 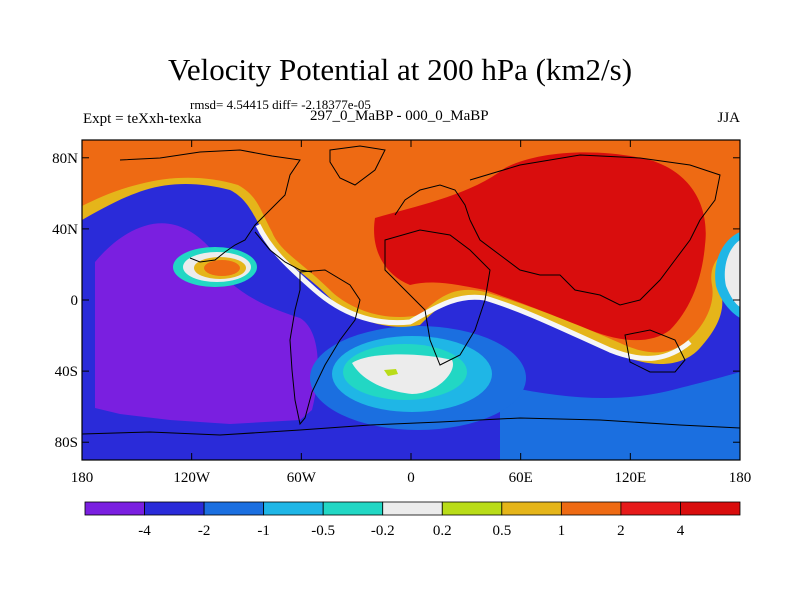 I want to click on y-tick-label: 80N, so click(x=65, y=159).